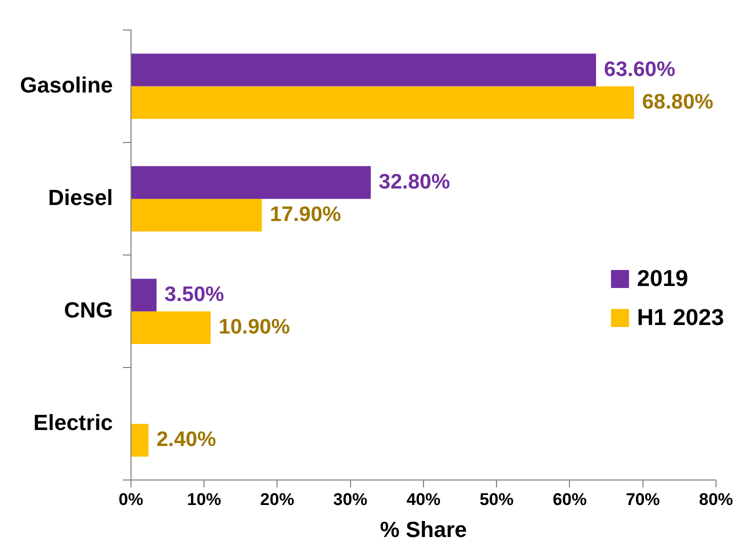 The image size is (744, 552). What do you see at coordinates (306, 214) in the screenshot?
I see `data-label: 17.90%` at bounding box center [306, 214].